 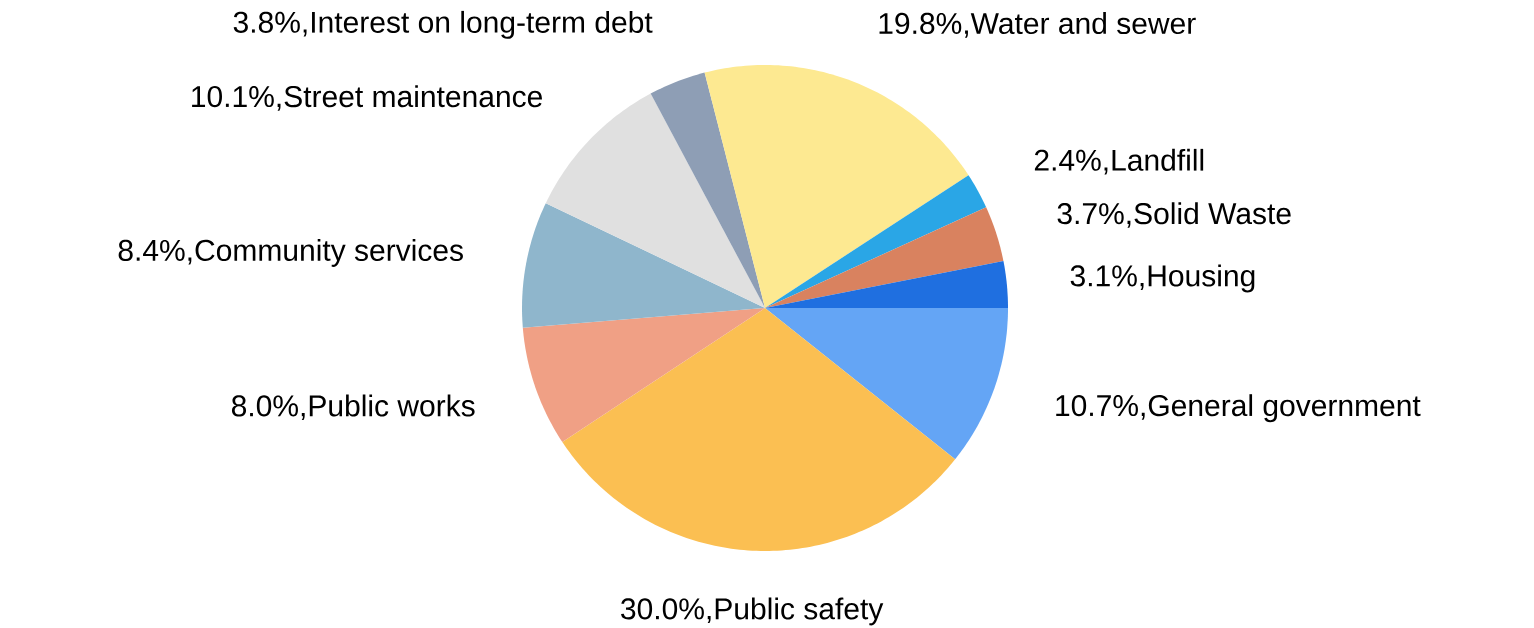 What do you see at coordinates (392, 405) in the screenshot?
I see `slice-label: Public works` at bounding box center [392, 405].